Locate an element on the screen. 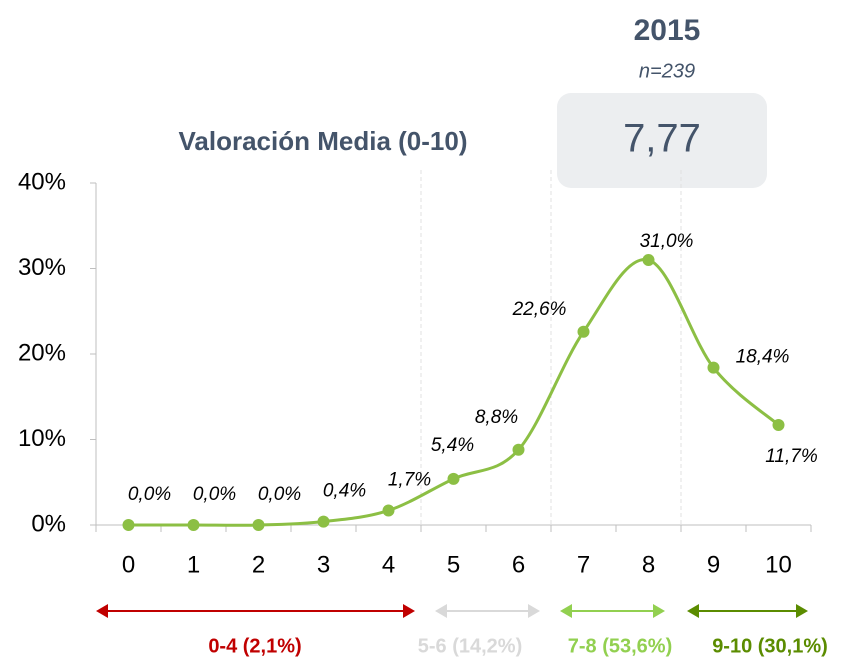 Image resolution: width=847 pixels, height=661 pixels. y-tick-label: 0% is located at coordinates (48, 523).